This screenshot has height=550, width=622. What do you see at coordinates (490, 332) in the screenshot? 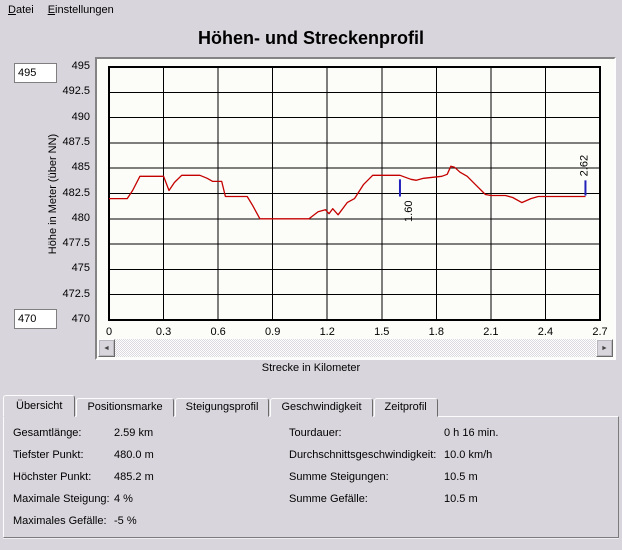
I see `x-tick-label: 2.1` at bounding box center [490, 332].